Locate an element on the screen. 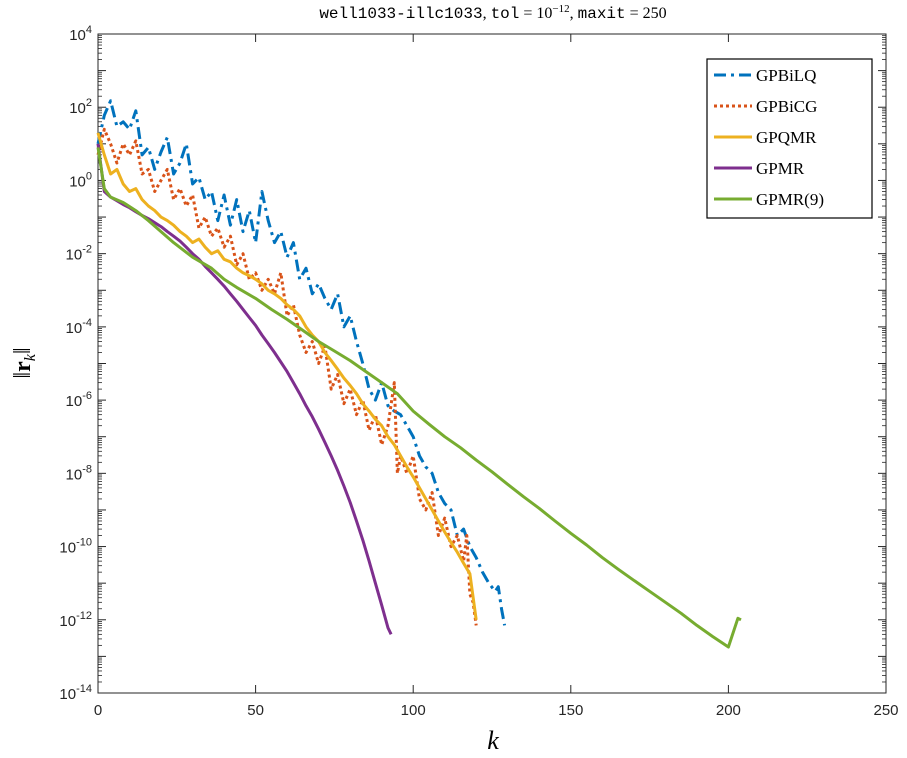 The image size is (907, 758). legend-label: GPQMR is located at coordinates (786, 137).